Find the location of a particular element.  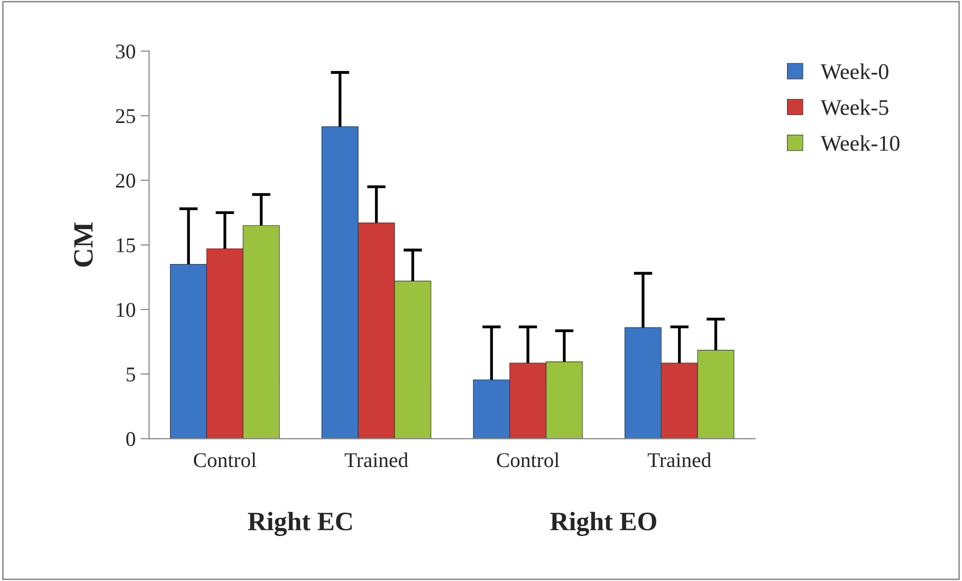

text: Right EO is located at coordinates (603, 524).